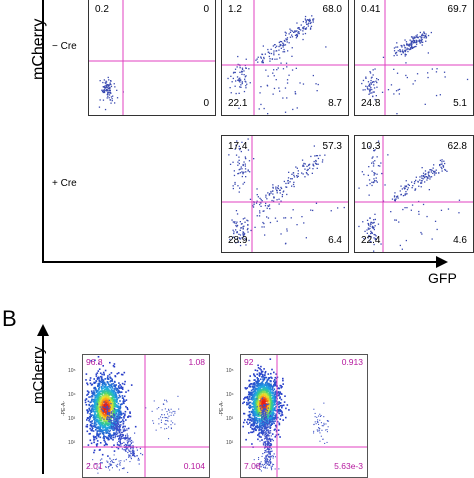 This screenshot has width=474, height=478. I want to click on quad-lr: 8.7, so click(335, 103).